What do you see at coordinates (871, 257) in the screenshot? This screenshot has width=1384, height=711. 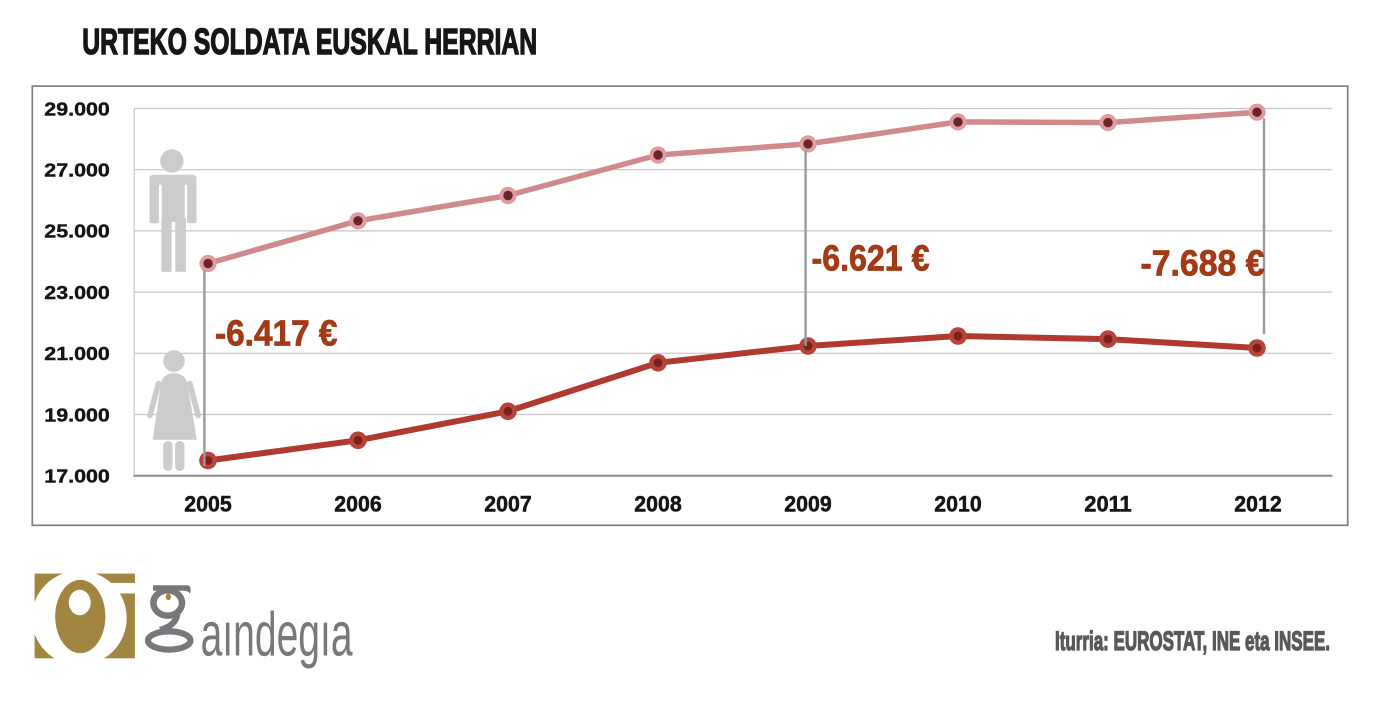 I see `svg-text: -6.621 €` at bounding box center [871, 257].